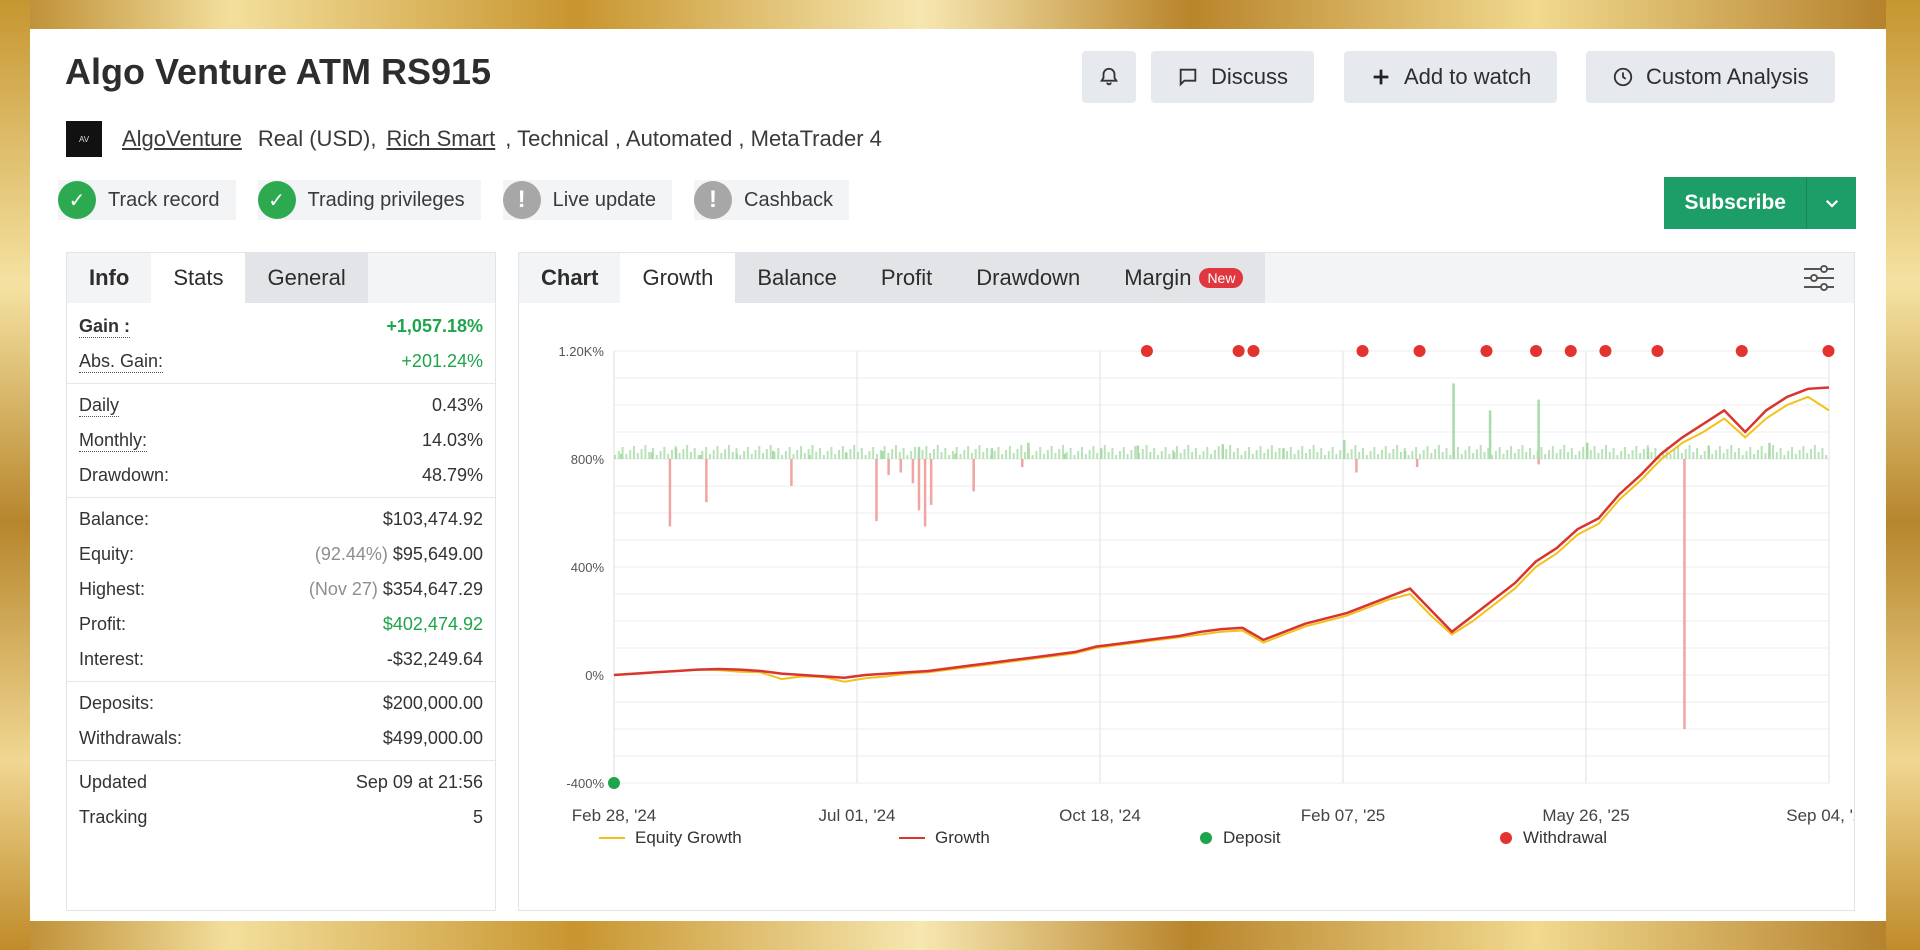 The image size is (1920, 950). I want to click on author-link: AlgoVenture, so click(182, 138).